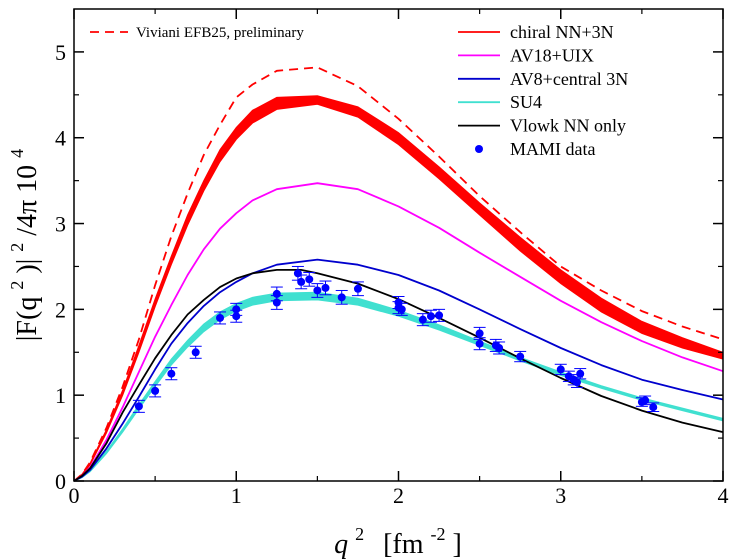  What do you see at coordinates (74, 495) in the screenshot?
I see `x-tick-label: 0` at bounding box center [74, 495].